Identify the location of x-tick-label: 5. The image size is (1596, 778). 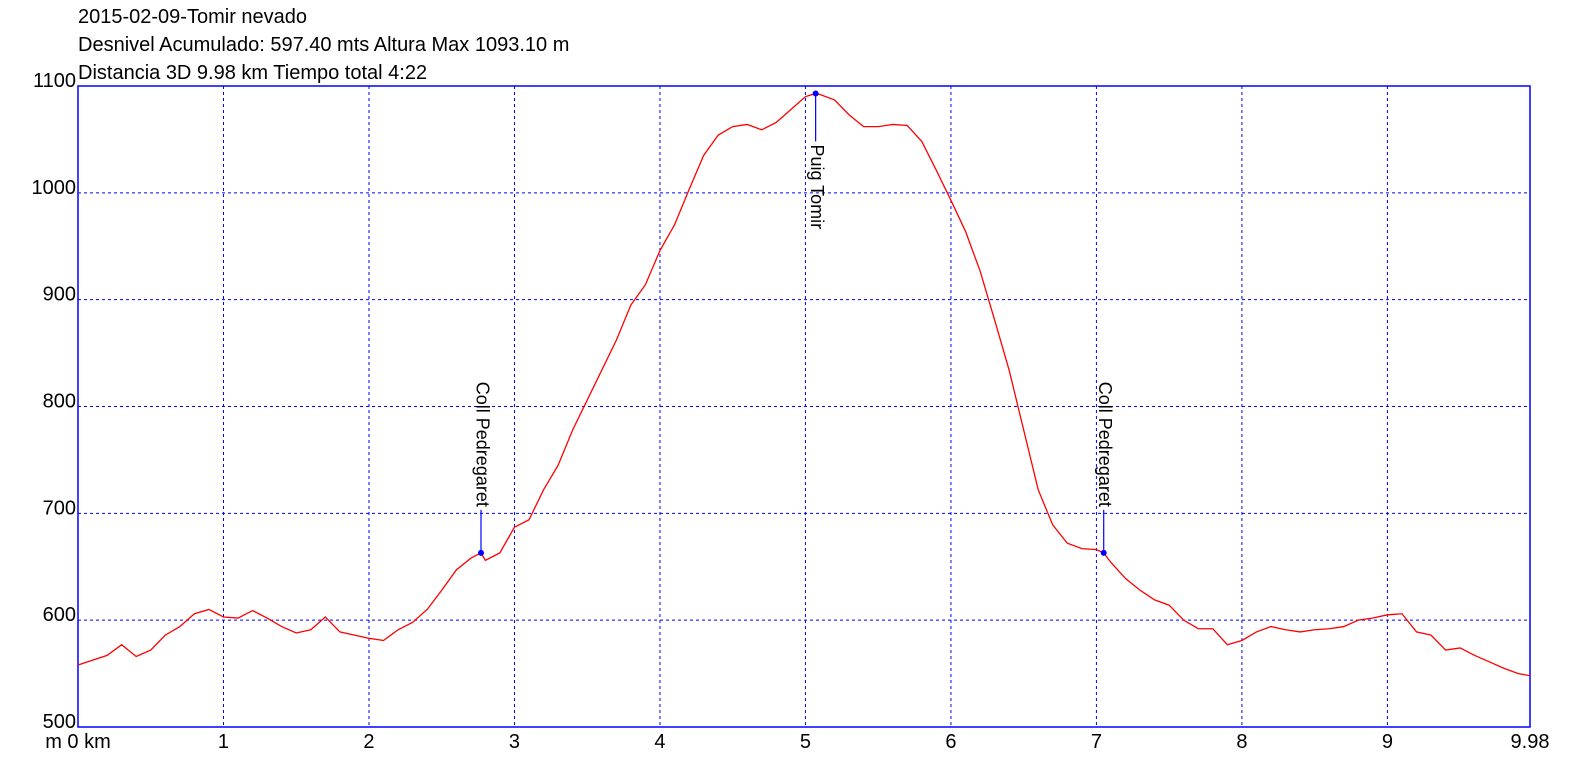
(805, 742).